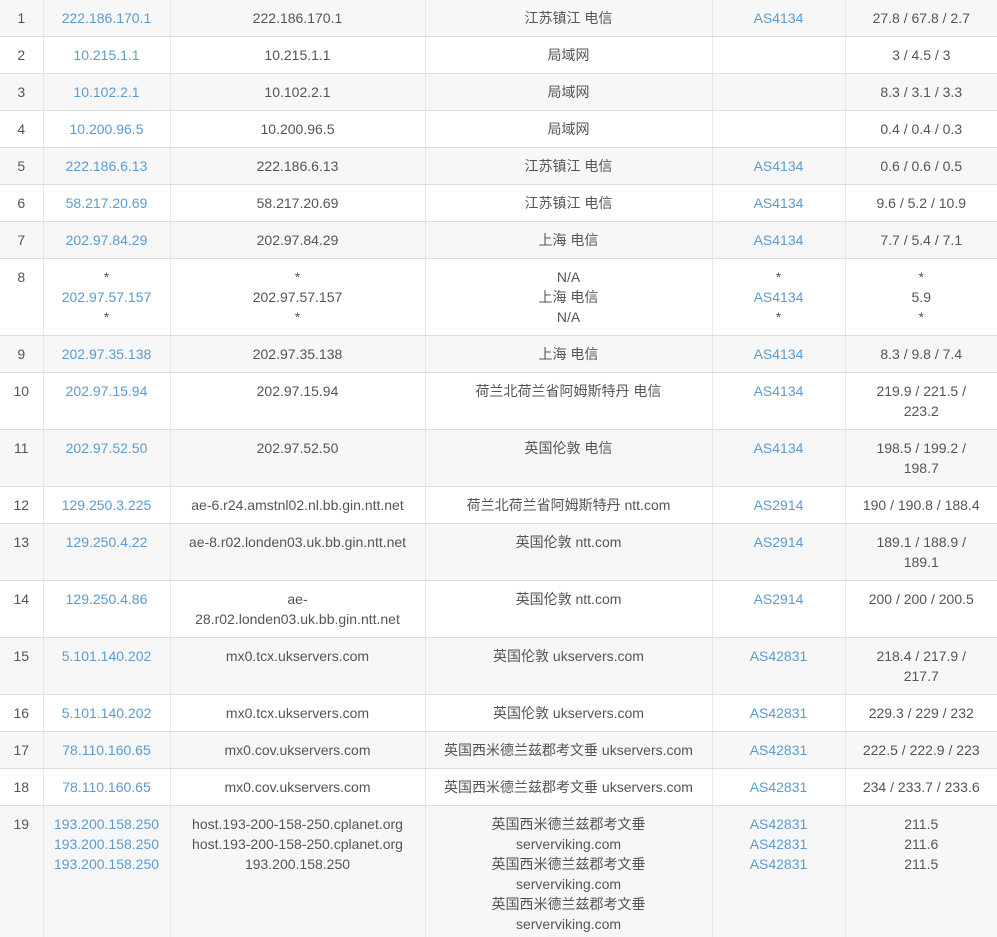 This screenshot has width=997, height=937. Describe the element at coordinates (921, 354) in the screenshot. I see `latency-line: 8.3 / 9.8 / 7.4` at that location.